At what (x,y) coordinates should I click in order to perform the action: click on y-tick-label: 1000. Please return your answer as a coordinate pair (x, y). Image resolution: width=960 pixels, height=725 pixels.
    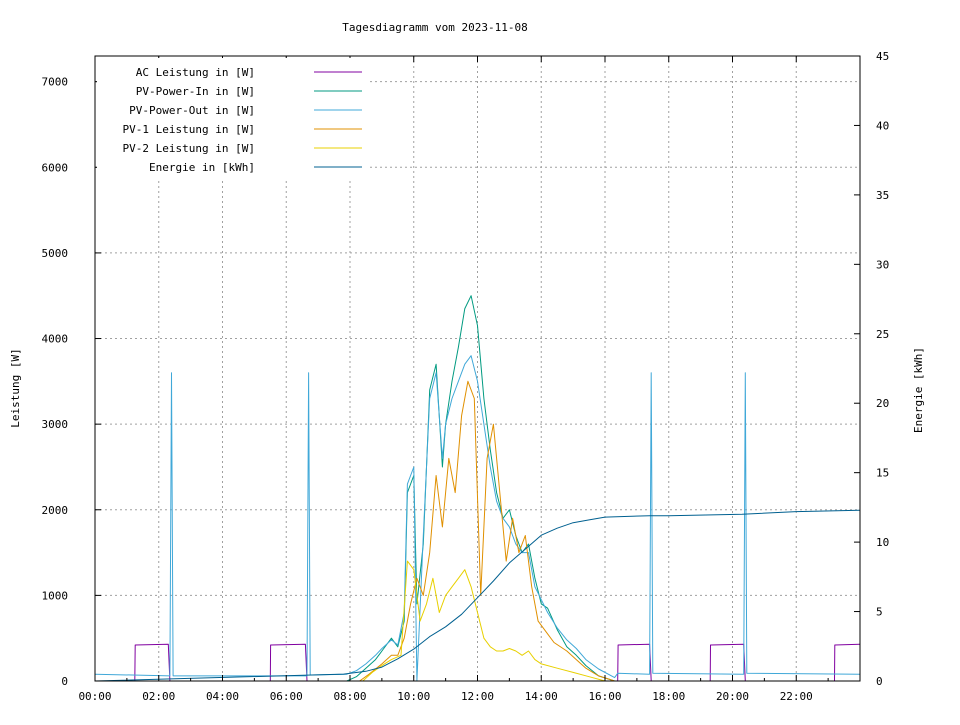
    Looking at the image, I should click on (55, 595).